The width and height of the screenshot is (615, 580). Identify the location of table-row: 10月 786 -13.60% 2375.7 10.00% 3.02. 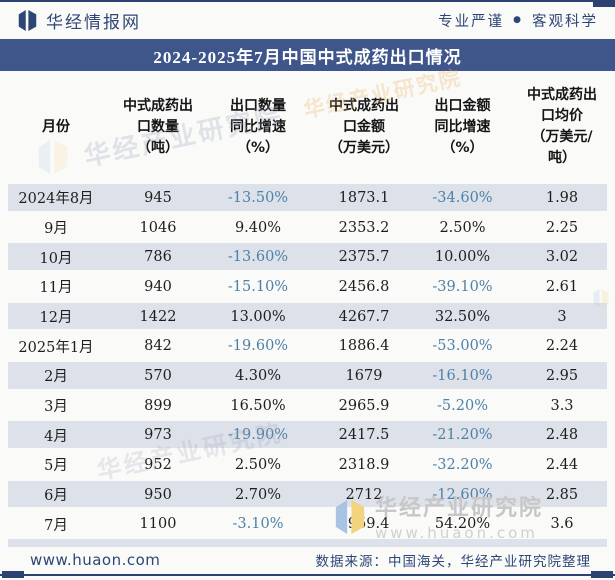
(307, 257).